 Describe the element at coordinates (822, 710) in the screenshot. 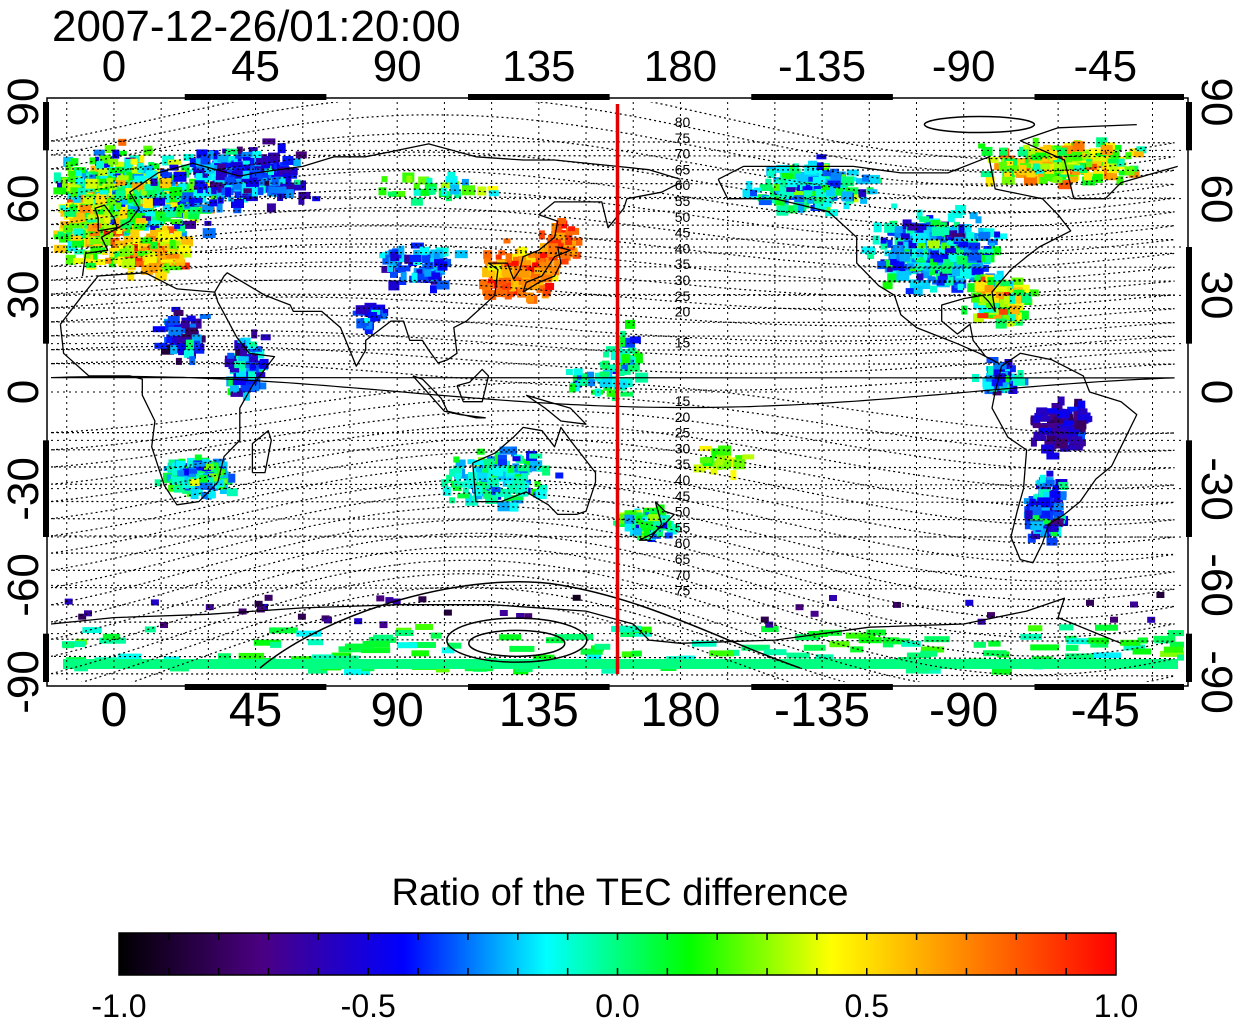

I see `bottom-lon-label: -135` at that location.